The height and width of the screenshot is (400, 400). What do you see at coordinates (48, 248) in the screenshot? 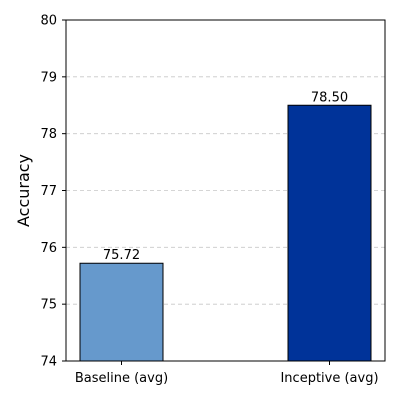
I see `y-tick-label: 76` at bounding box center [48, 248].